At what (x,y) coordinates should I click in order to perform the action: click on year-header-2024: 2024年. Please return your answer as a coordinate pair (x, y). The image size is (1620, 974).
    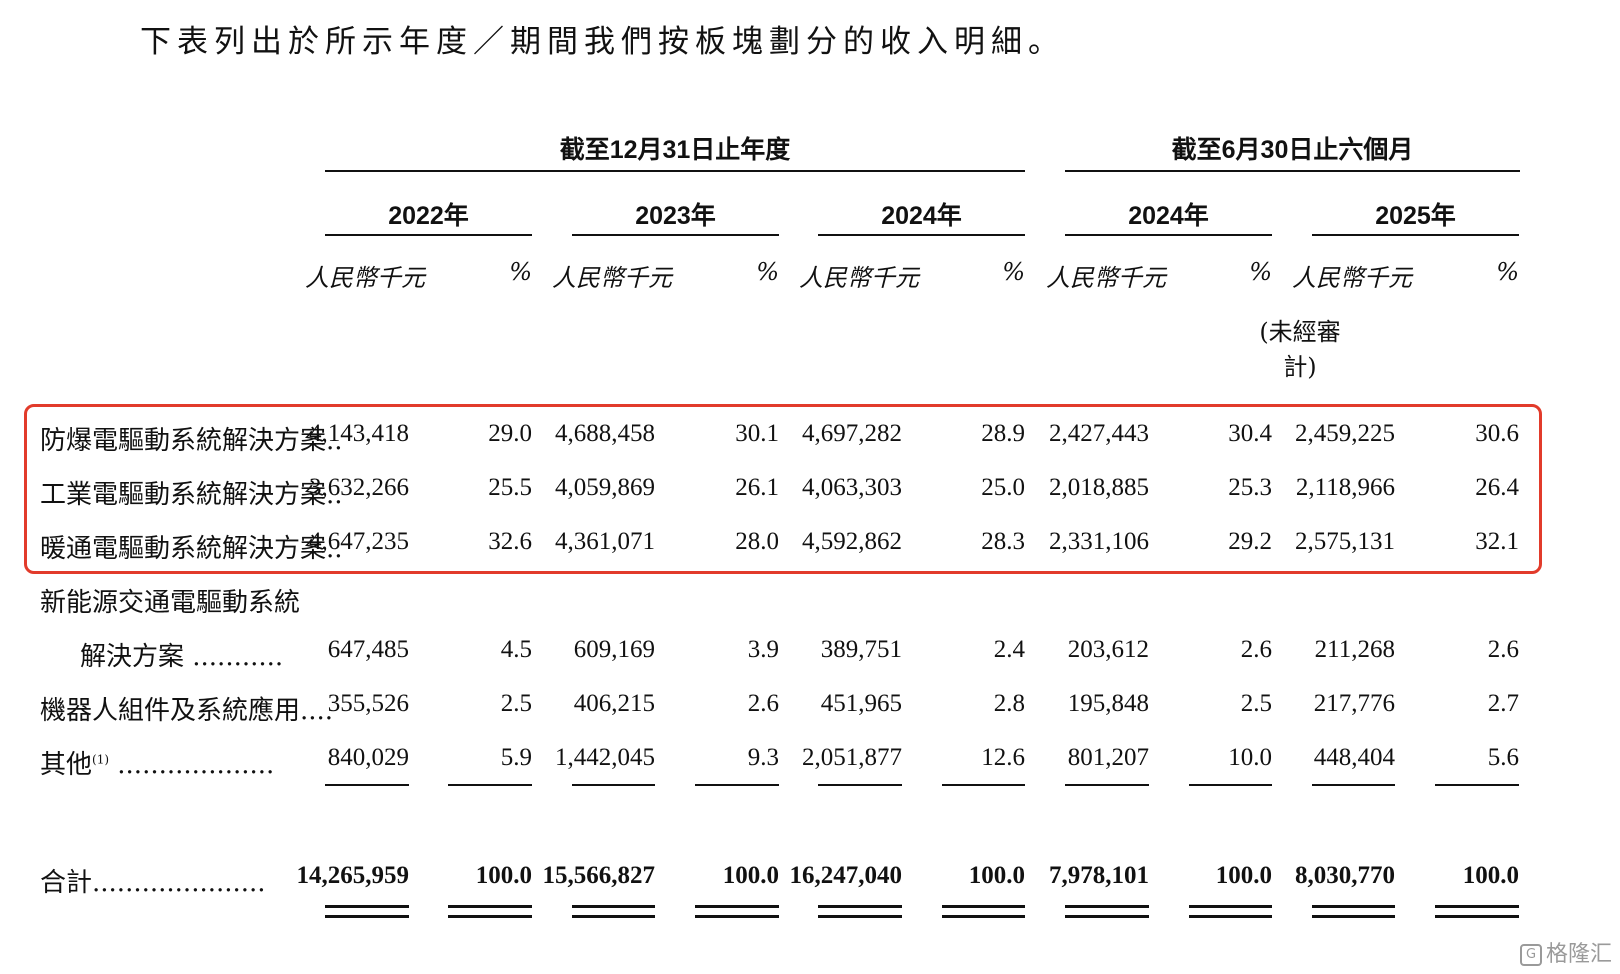
    Looking at the image, I should click on (921, 216).